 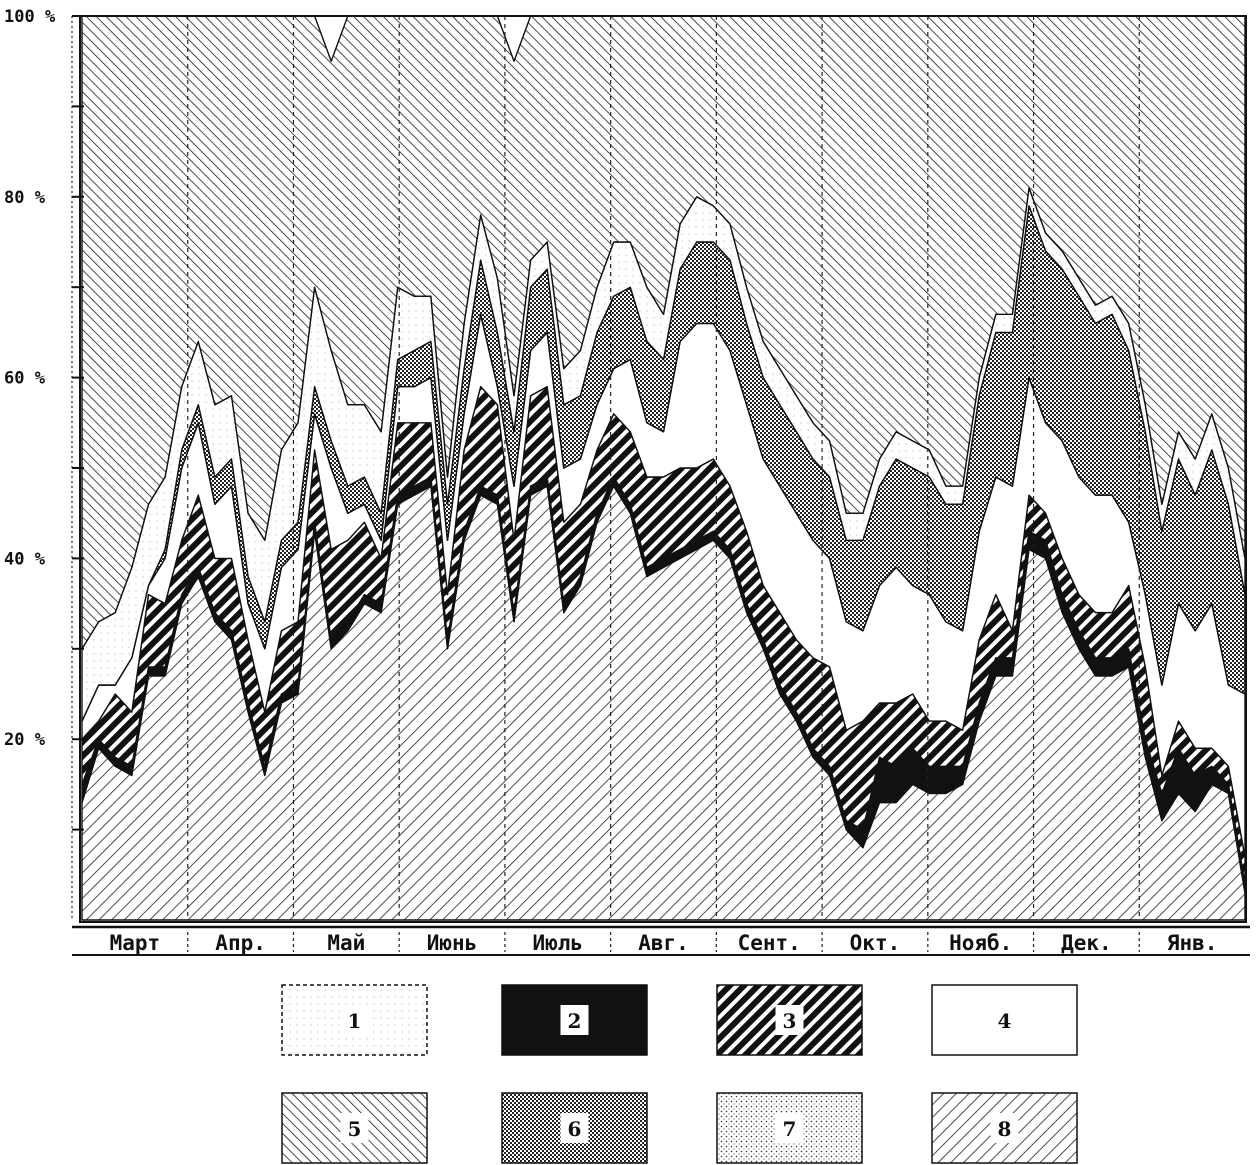 I want to click on legend-item-7: 7, so click(x=789, y=1128).